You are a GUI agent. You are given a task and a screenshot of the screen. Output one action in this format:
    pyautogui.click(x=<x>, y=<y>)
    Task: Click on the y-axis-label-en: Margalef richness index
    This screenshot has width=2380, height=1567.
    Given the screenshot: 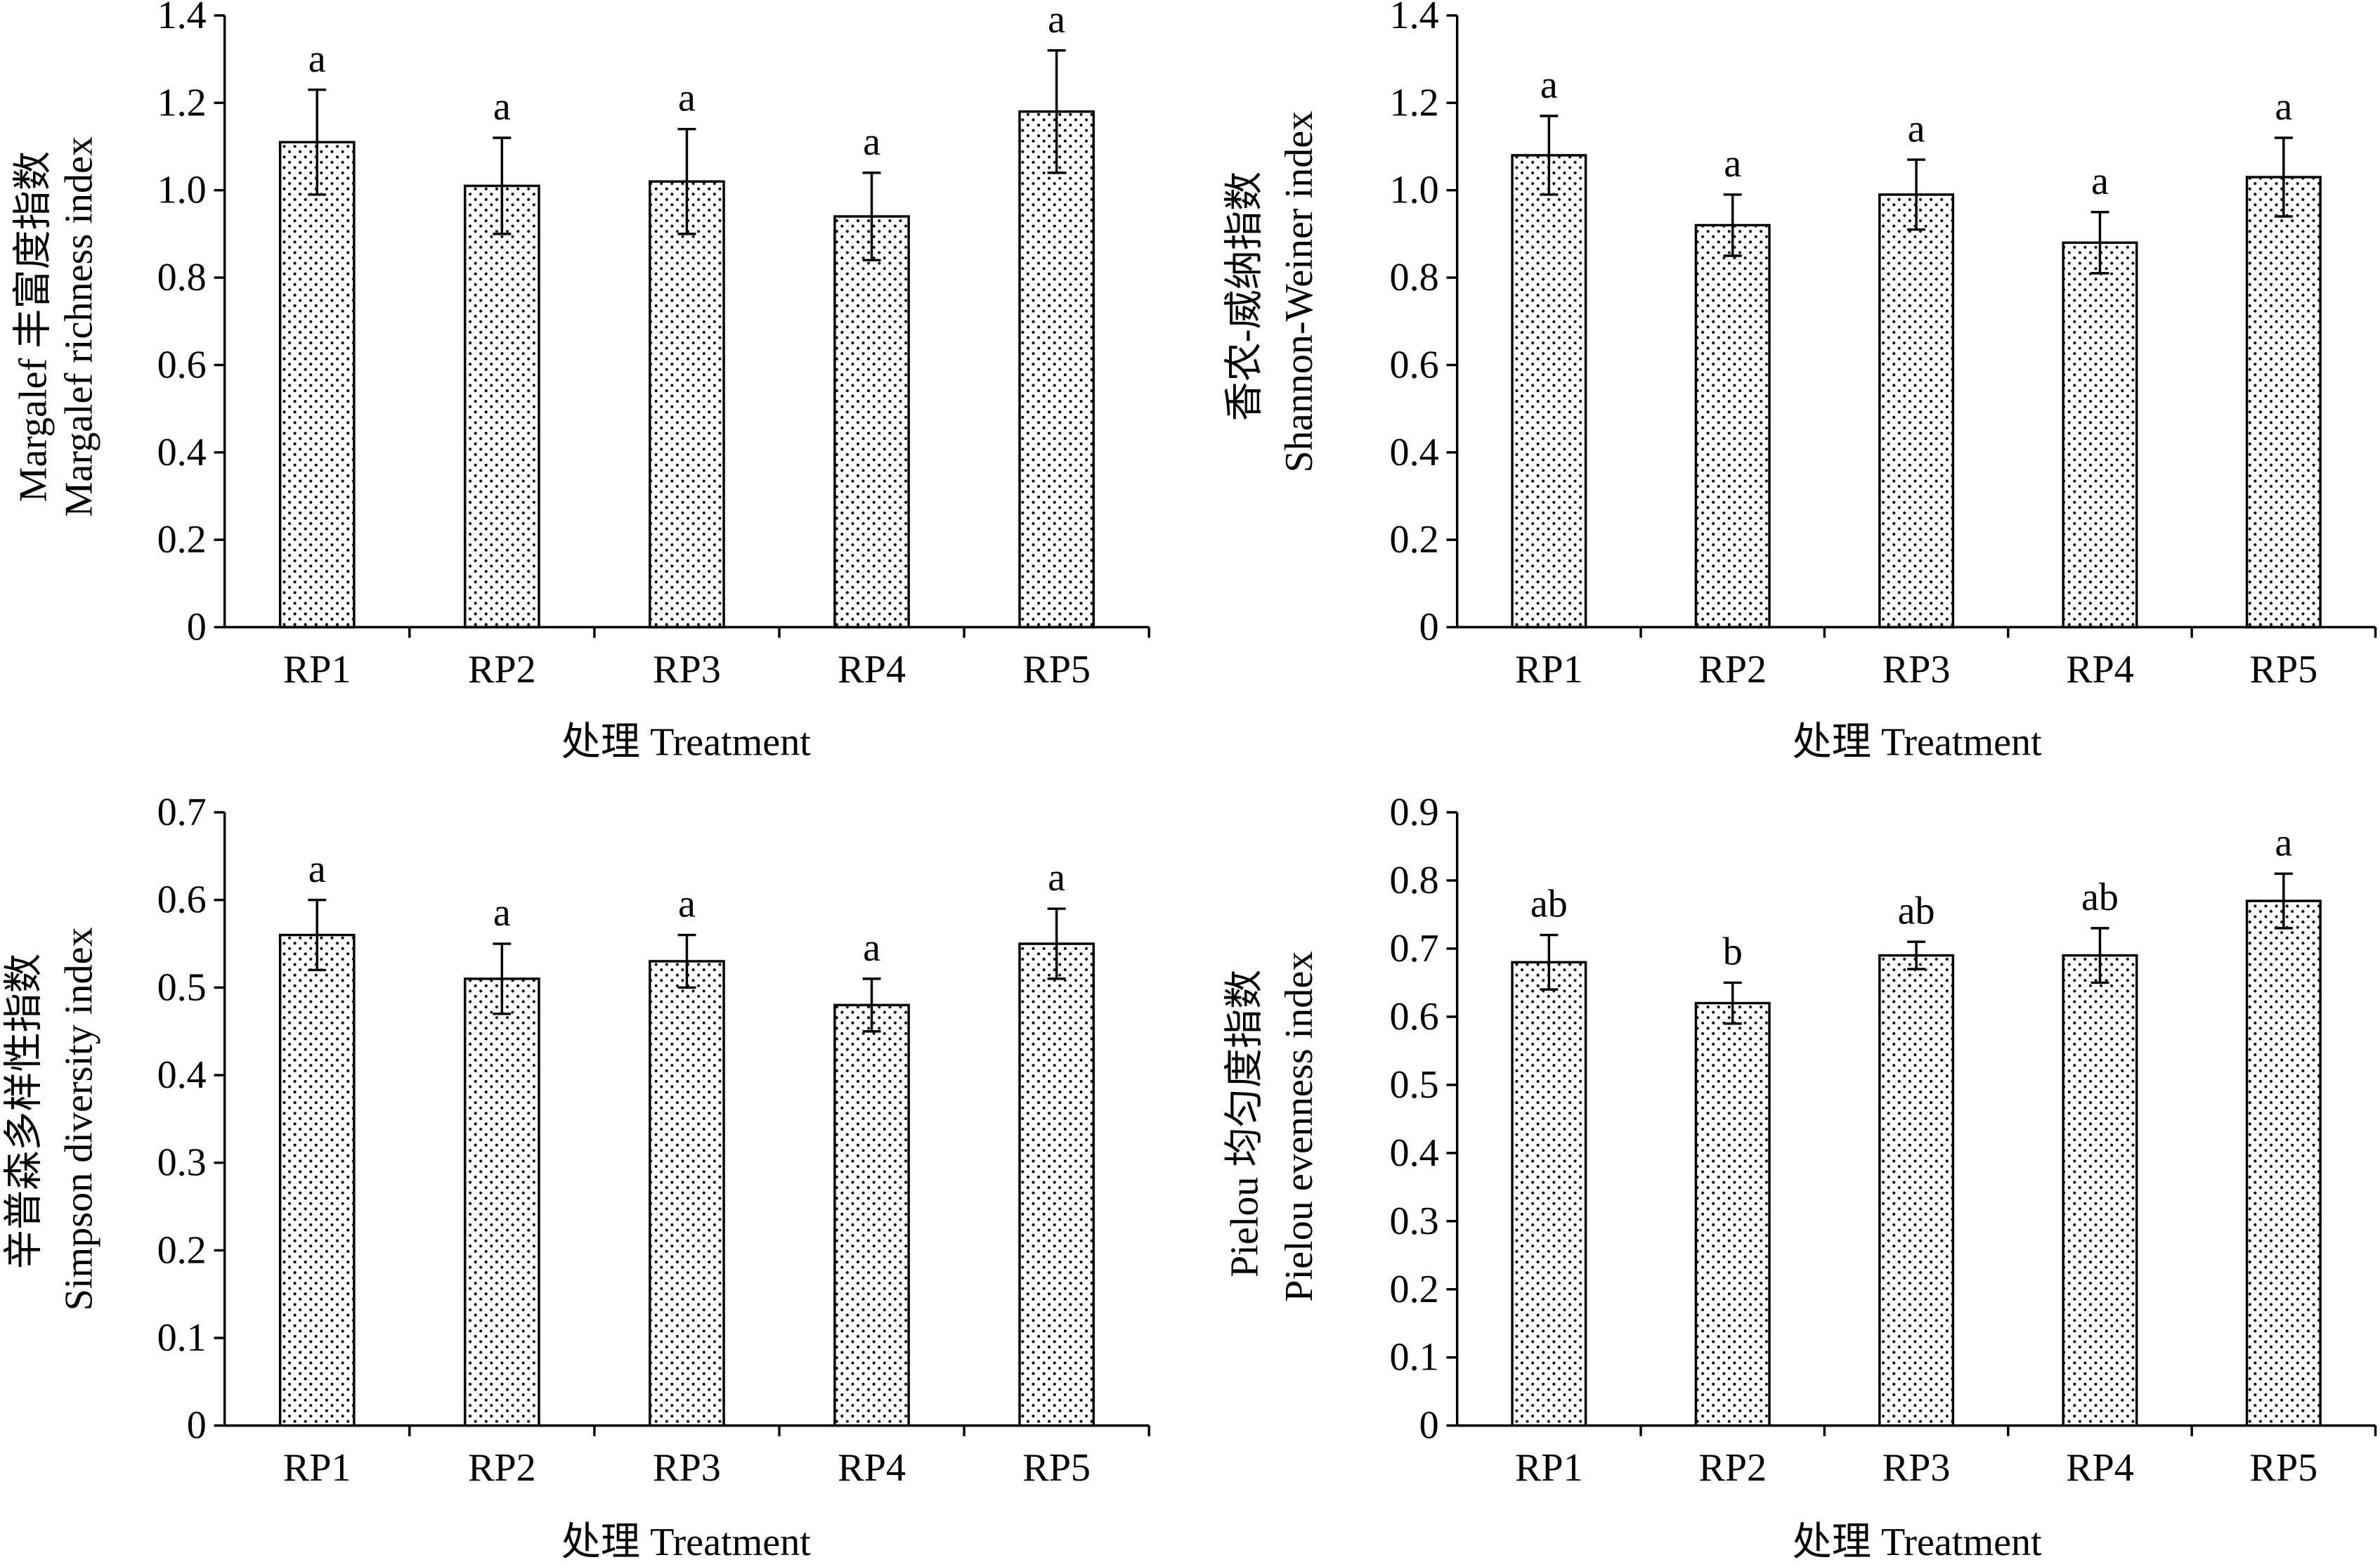 What is the action you would take?
    pyautogui.click(x=78, y=326)
    